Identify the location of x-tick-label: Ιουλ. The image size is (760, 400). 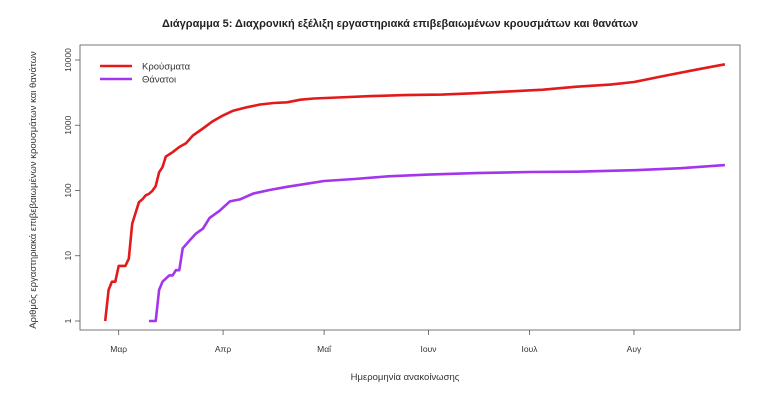
(530, 349).